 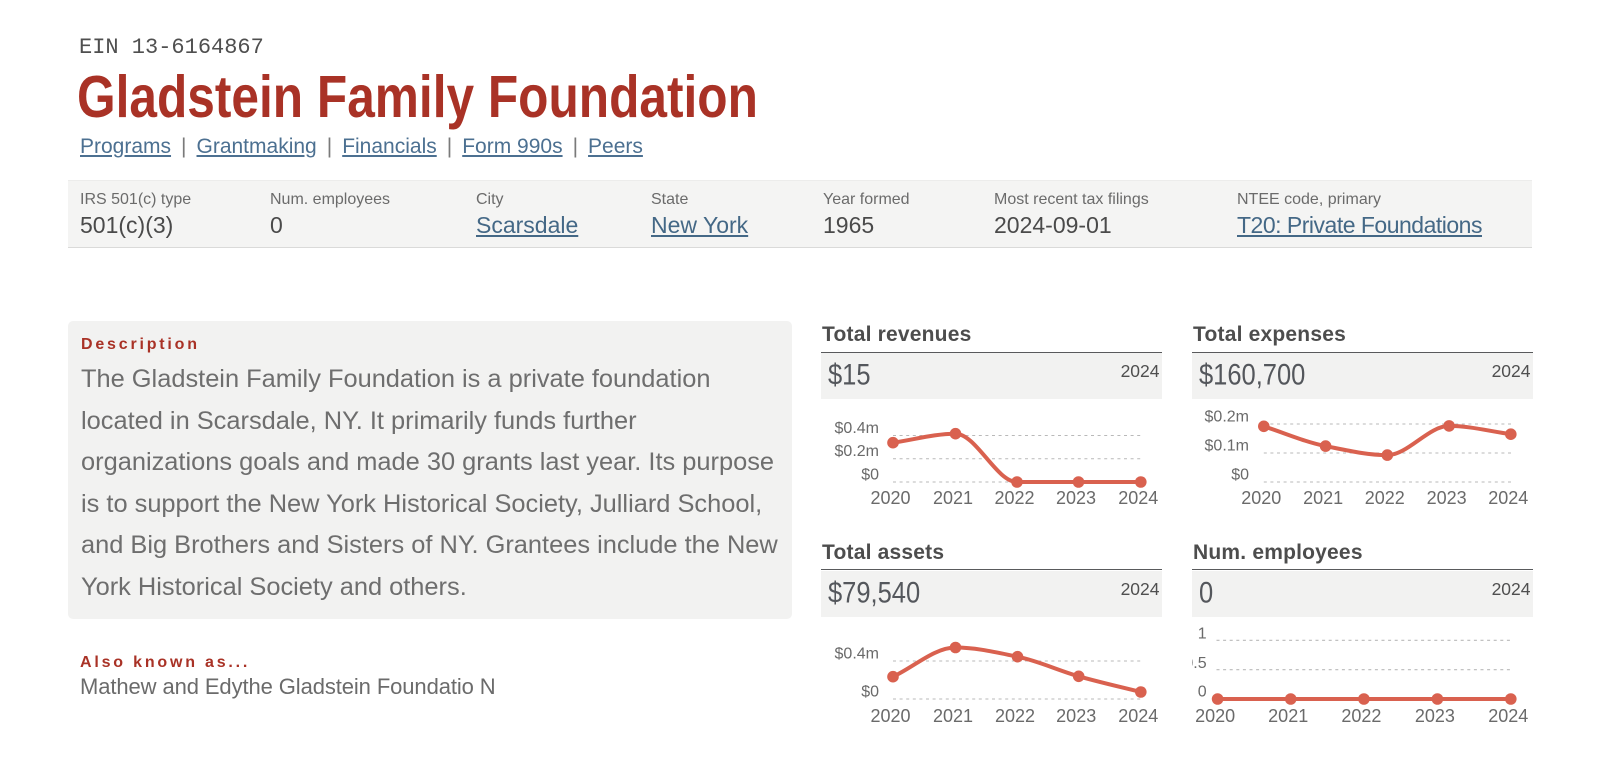 I want to click on svg-text: $0.1m, so click(x=1227, y=446).